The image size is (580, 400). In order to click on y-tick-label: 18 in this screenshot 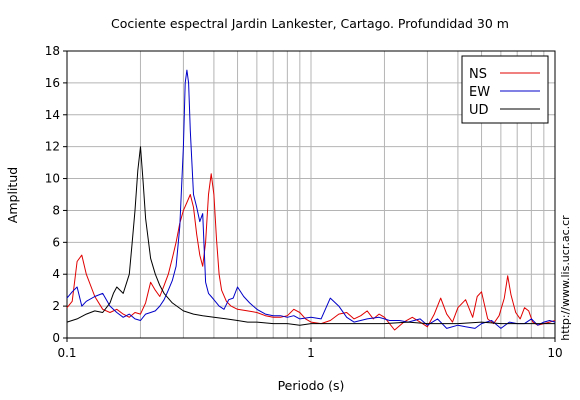, I will do `click(52, 51)`.